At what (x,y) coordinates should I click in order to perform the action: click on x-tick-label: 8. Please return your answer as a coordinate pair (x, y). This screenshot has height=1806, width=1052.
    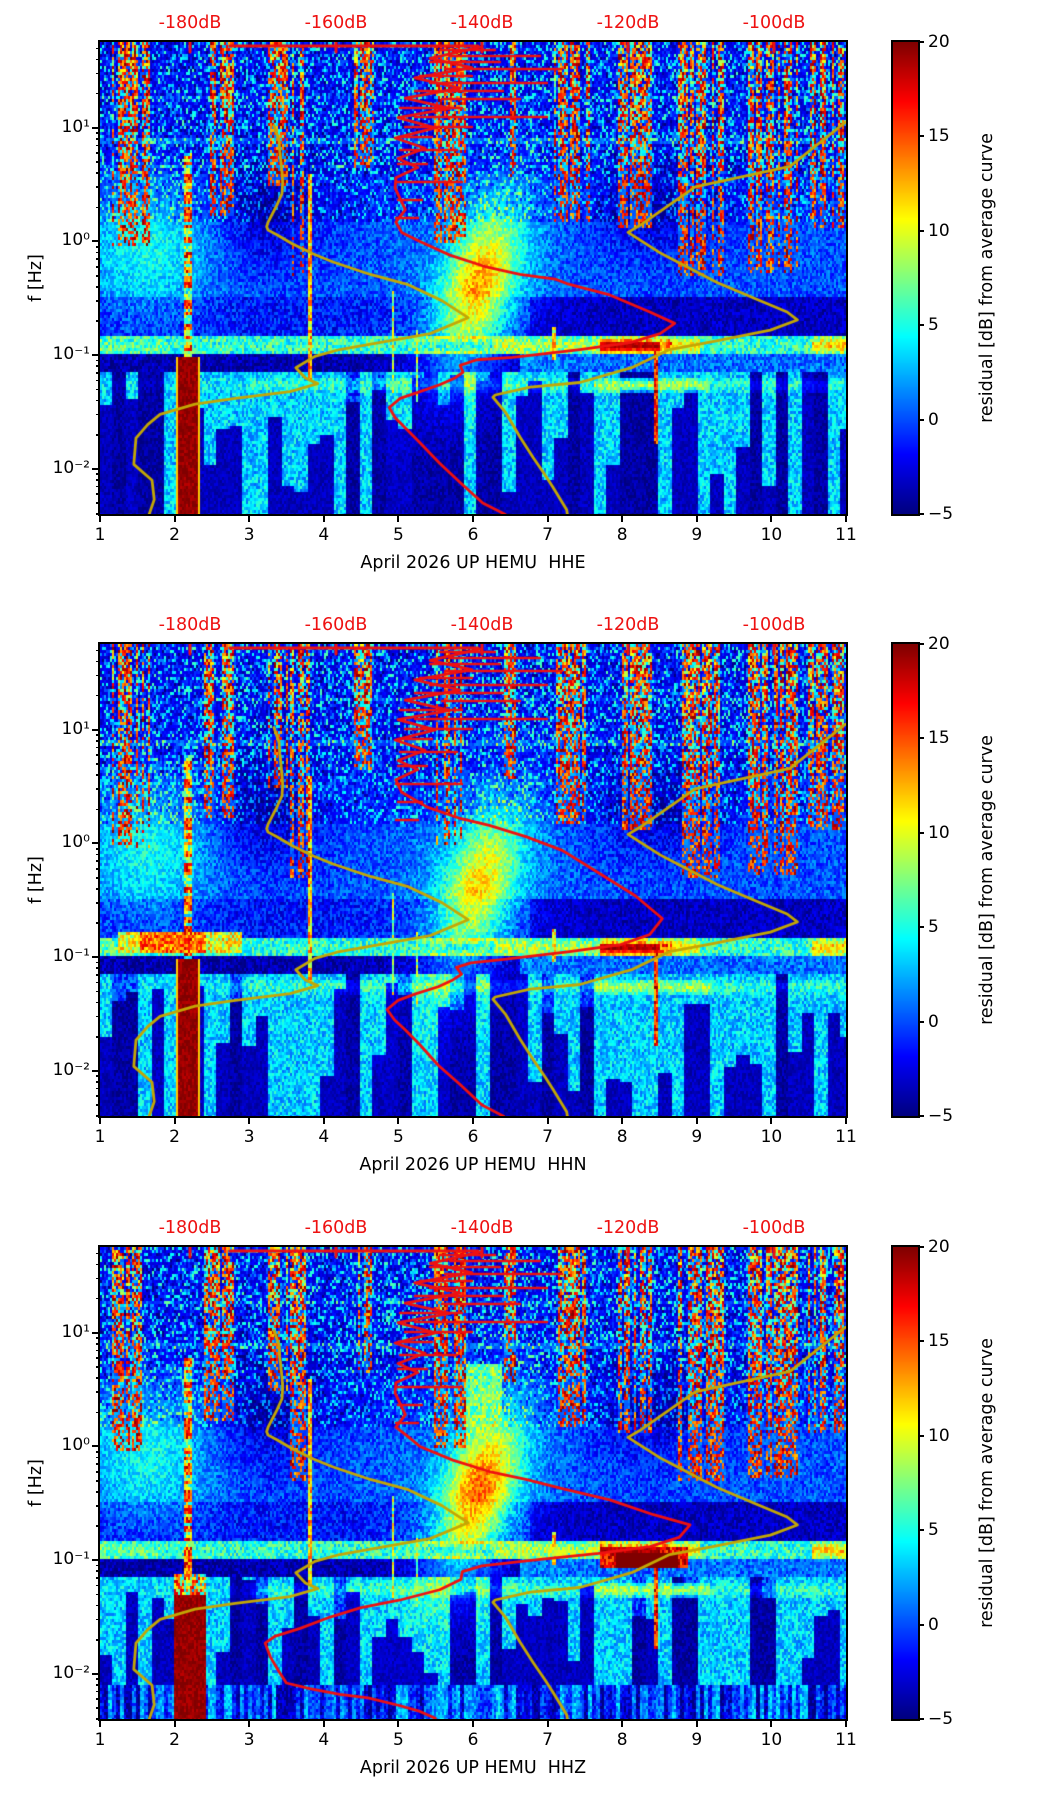
    Looking at the image, I should click on (622, 1740).